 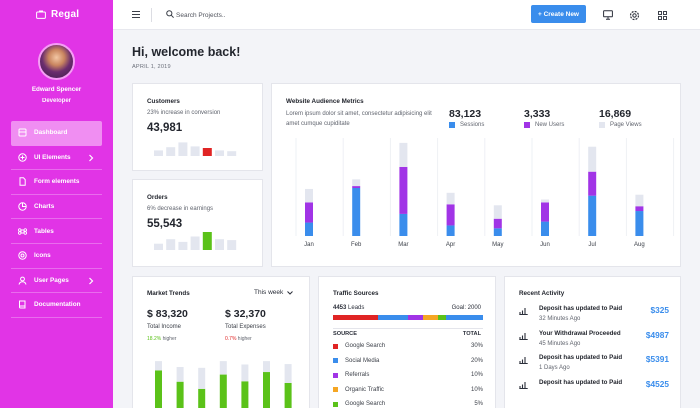 What do you see at coordinates (56, 101) in the screenshot?
I see `user-role: Developer` at bounding box center [56, 101].